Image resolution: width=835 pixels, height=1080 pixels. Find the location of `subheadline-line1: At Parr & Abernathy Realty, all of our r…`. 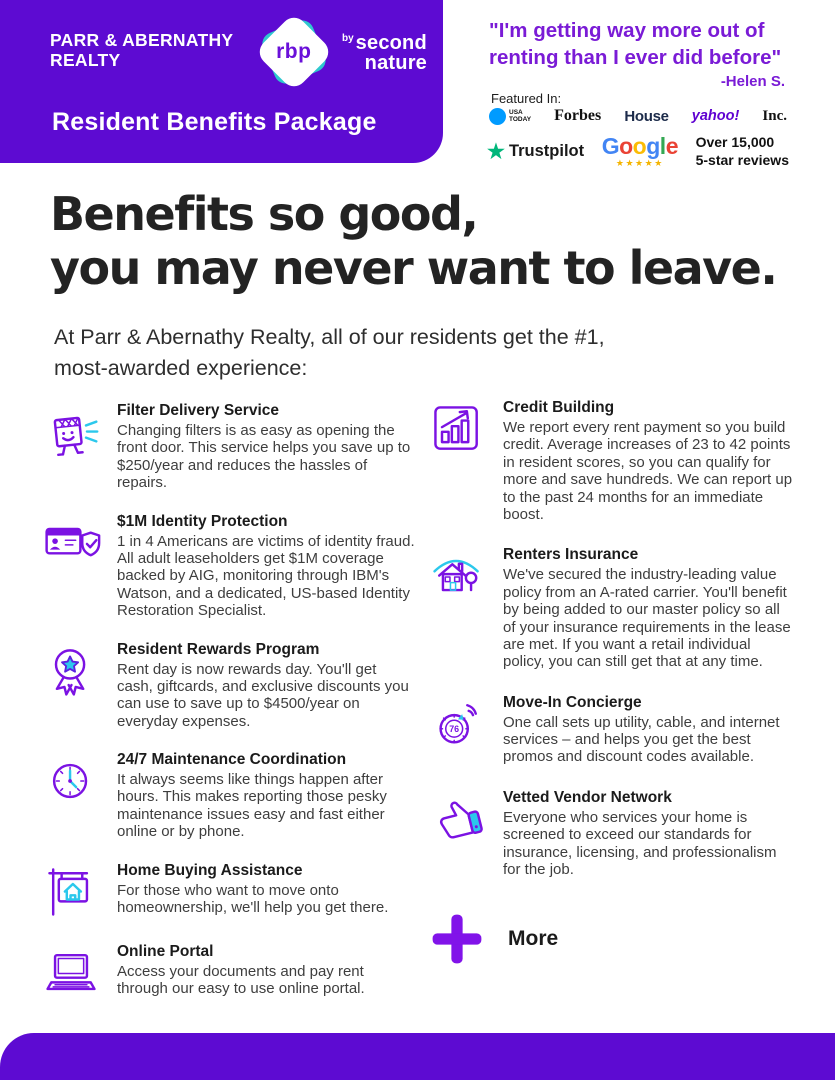

subheadline-line1: At Parr & Abernathy Realty, all of our r… is located at coordinates (329, 337).